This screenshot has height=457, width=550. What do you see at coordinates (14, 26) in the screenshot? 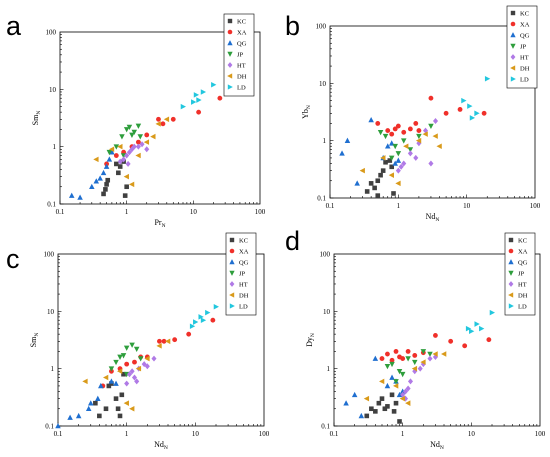
I see `panel-letter-a: a` at bounding box center [14, 26].